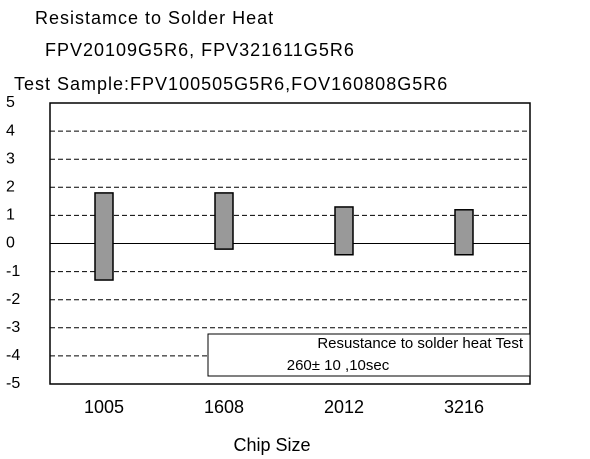 The image size is (590, 459). I want to click on y-tick-label: 5, so click(10, 102).